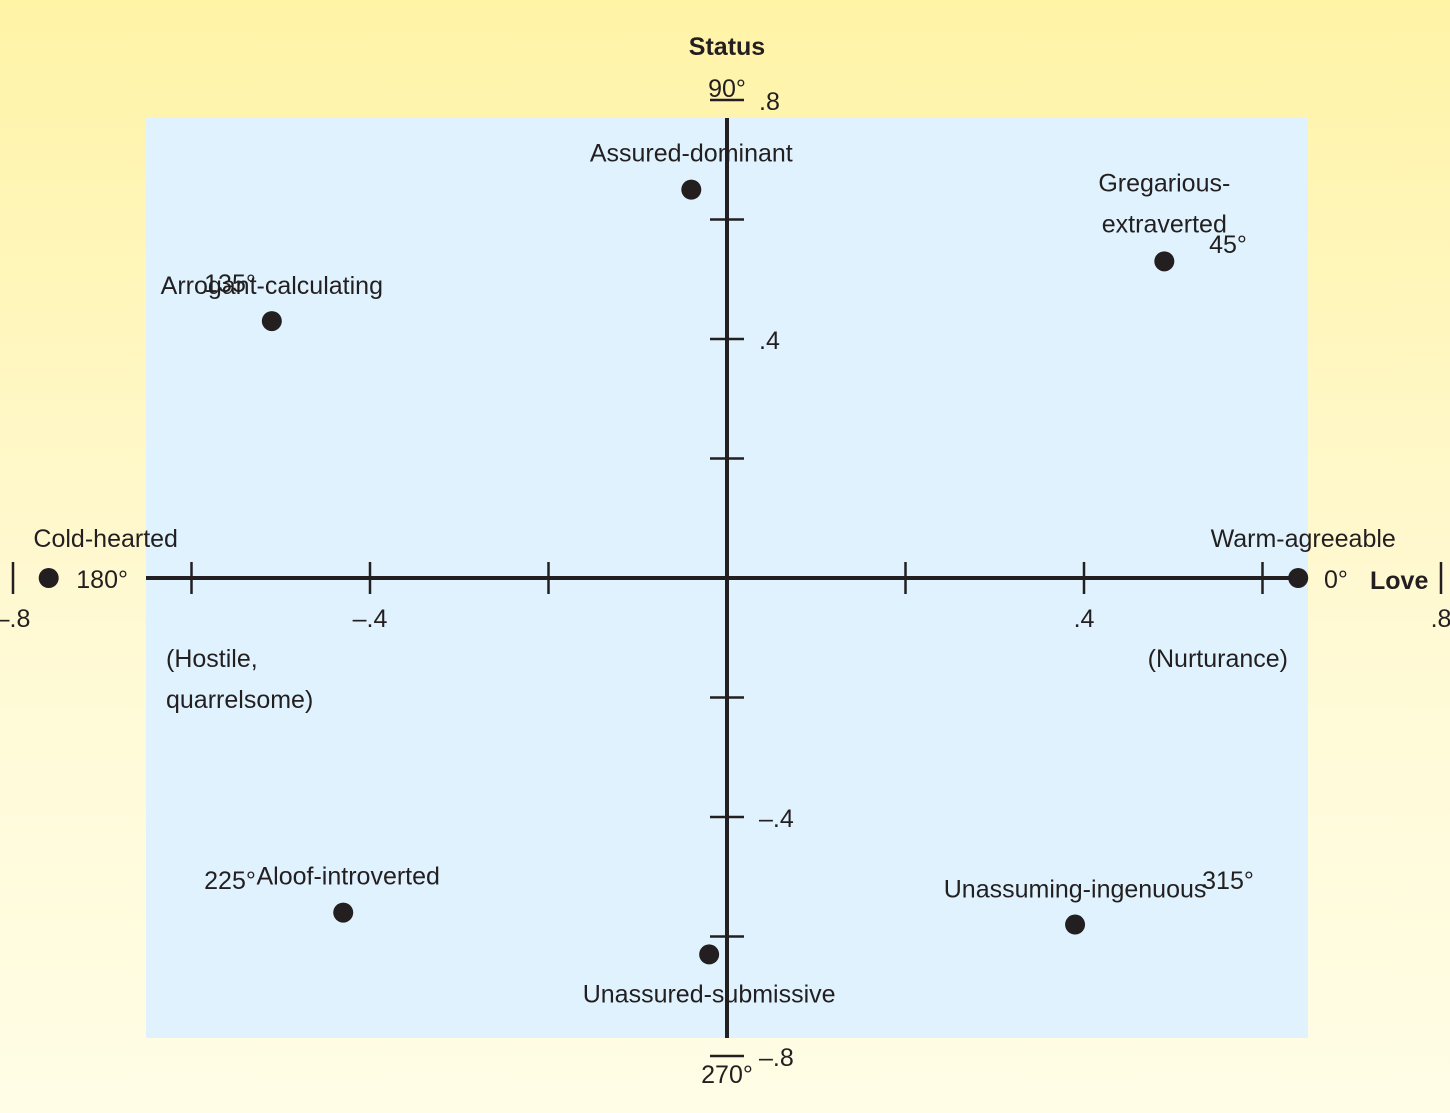  I want to click on data-point-label: Unassuming-ingenuous, so click(1075, 890).